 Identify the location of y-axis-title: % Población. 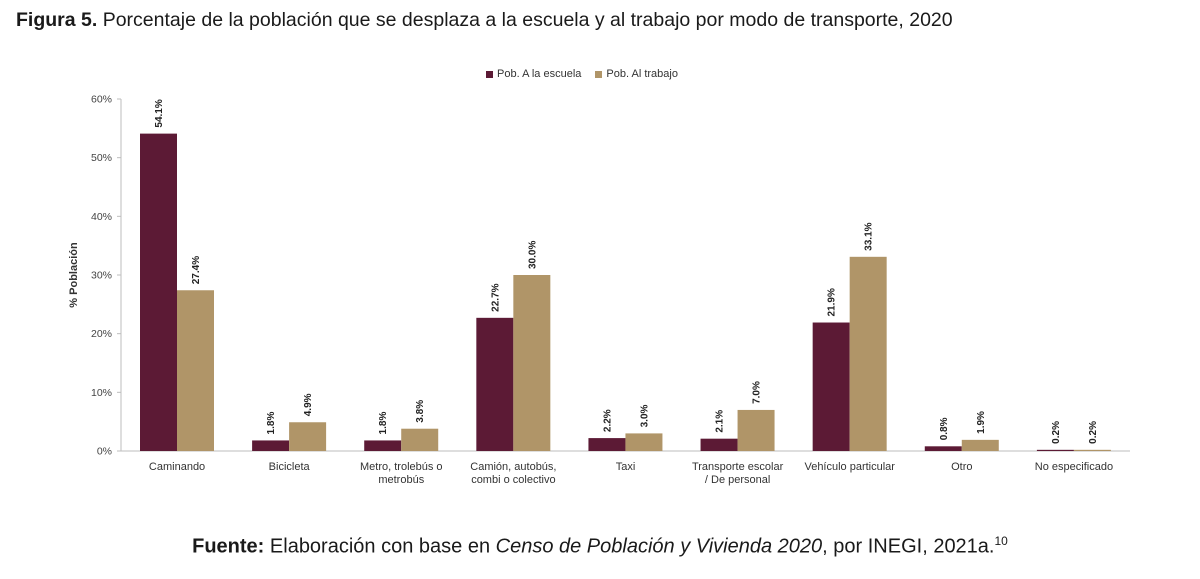
(74, 275).